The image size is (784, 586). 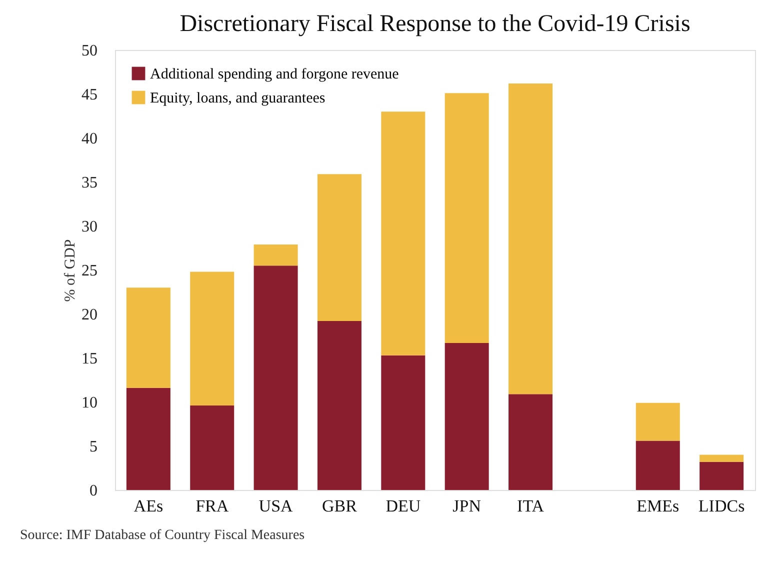 I want to click on x-tick-label: GBR, so click(x=340, y=506).